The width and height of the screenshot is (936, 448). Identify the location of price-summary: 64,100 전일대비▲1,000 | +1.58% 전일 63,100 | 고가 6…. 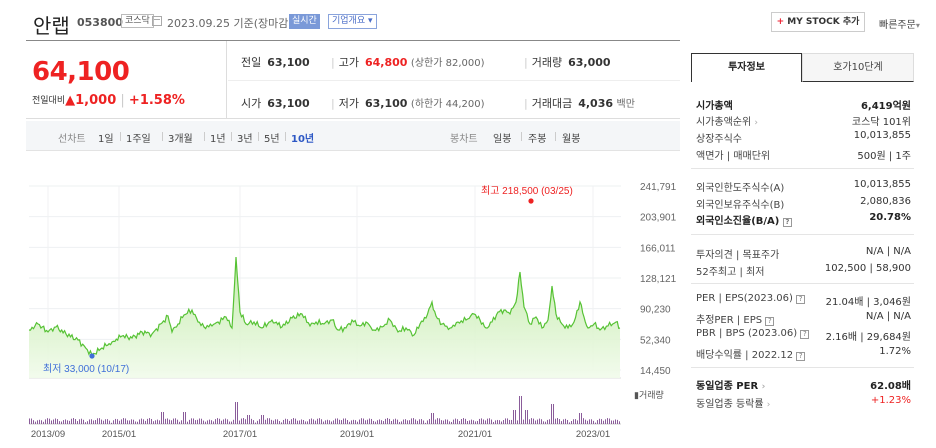
(353, 79).